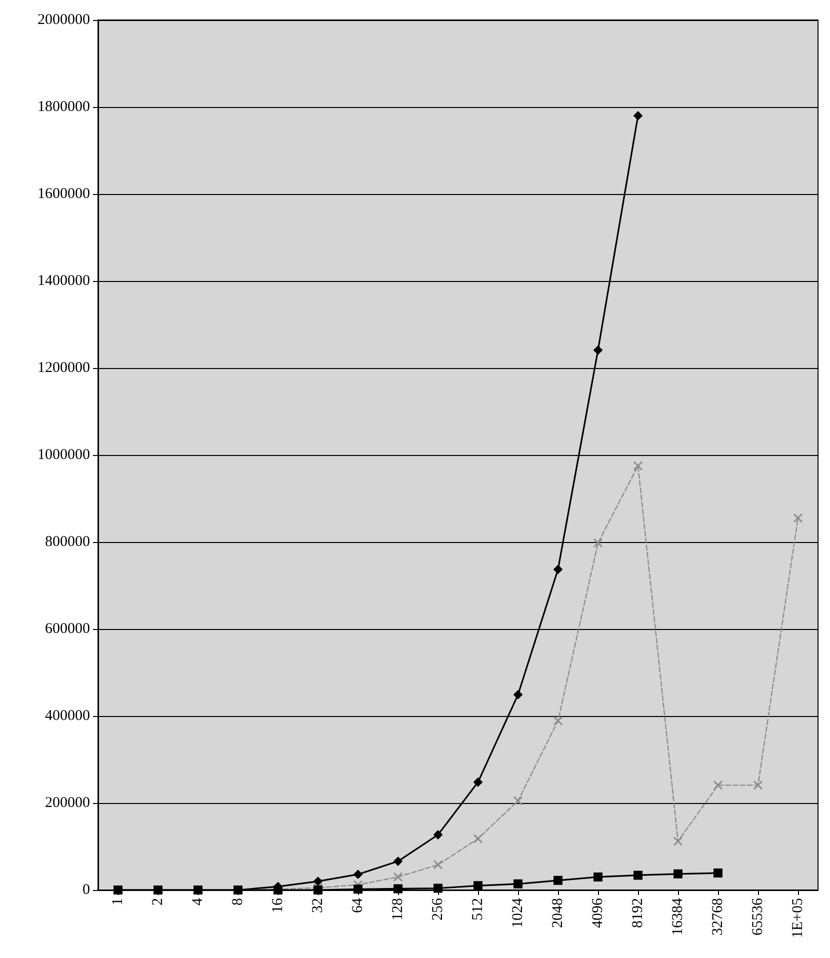 The width and height of the screenshot is (830, 958). I want to click on x-tick-label: 32, so click(318, 905).